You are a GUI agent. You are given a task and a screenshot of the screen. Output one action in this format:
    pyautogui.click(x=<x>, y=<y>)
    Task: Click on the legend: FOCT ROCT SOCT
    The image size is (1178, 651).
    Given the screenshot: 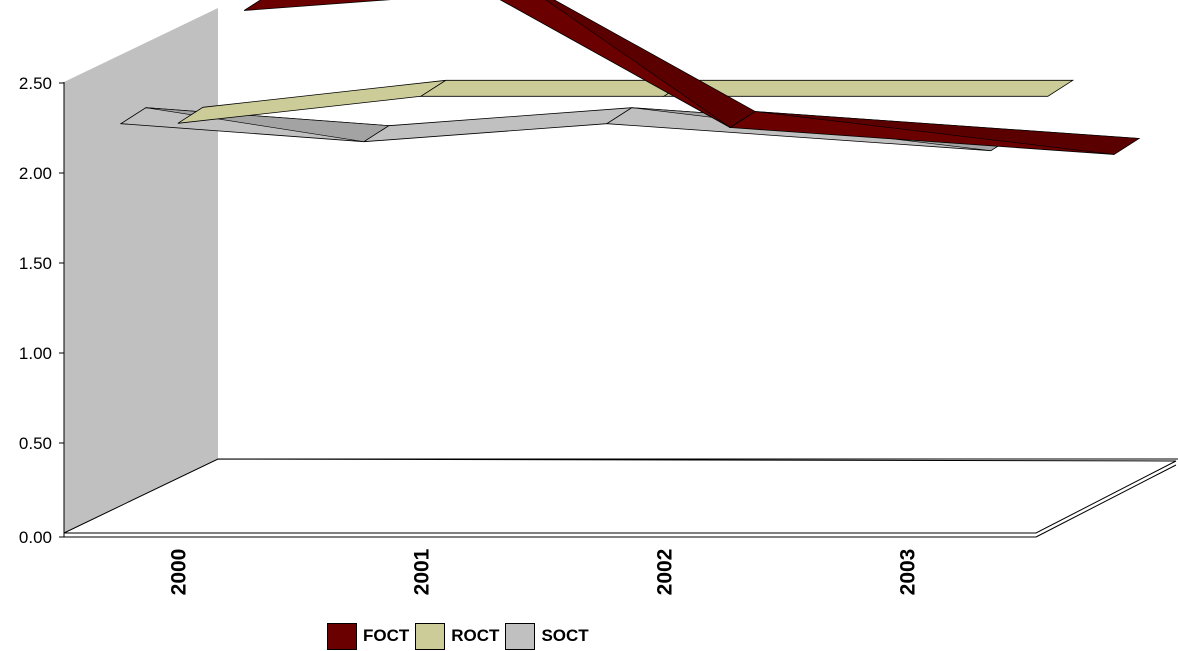 What is the action you would take?
    pyautogui.click(x=461, y=636)
    